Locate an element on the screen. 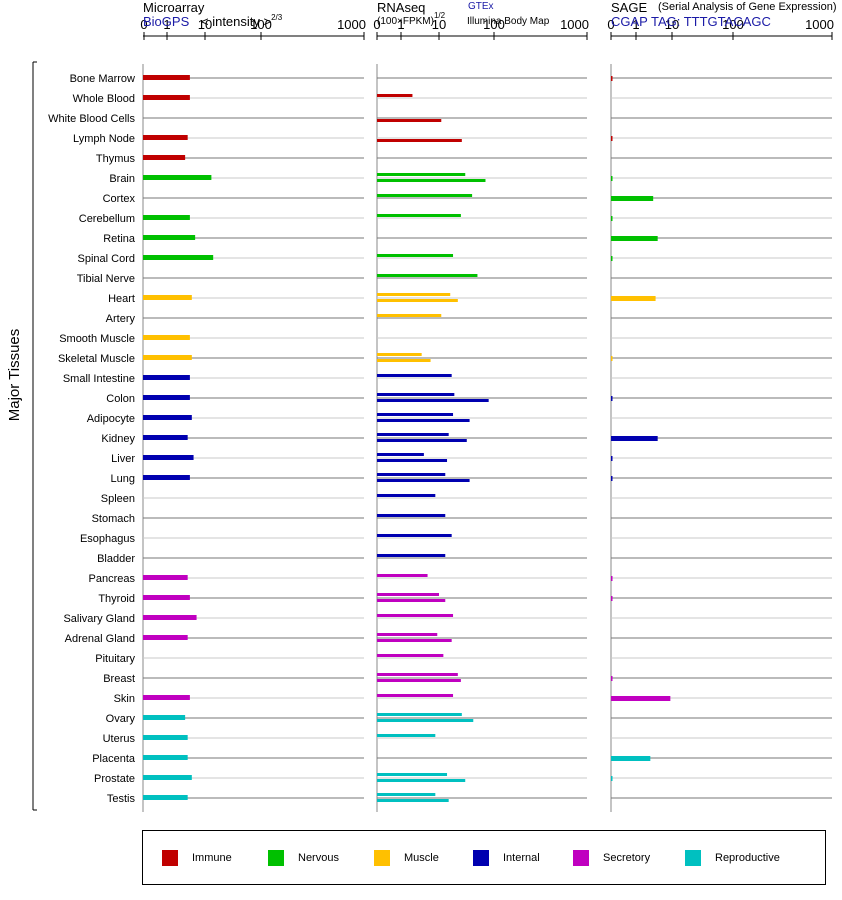  tissue-label: Esophagus is located at coordinates (108, 539).